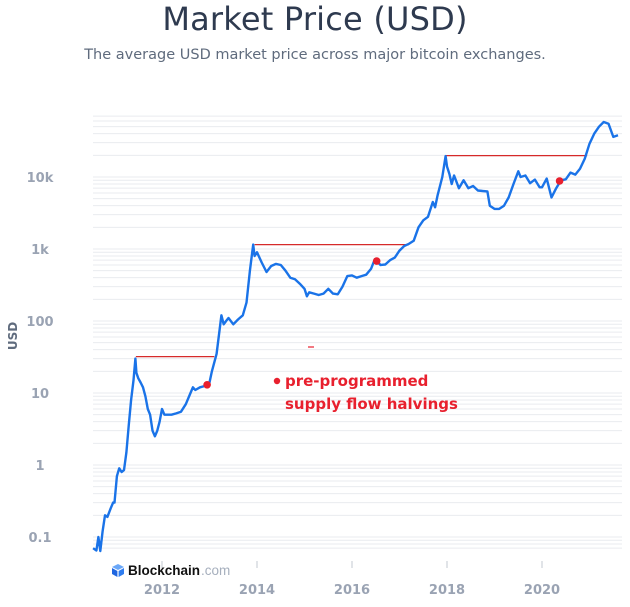 This screenshot has width=630, height=607. What do you see at coordinates (352, 590) in the screenshot?
I see `x-tick-label: 2016` at bounding box center [352, 590].